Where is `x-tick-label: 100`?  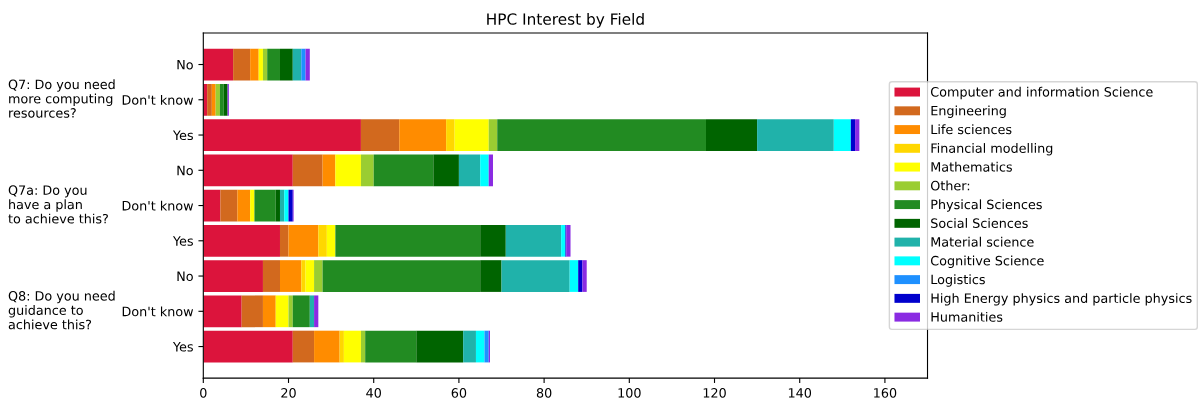 x-tick-label: 100 is located at coordinates (629, 393).